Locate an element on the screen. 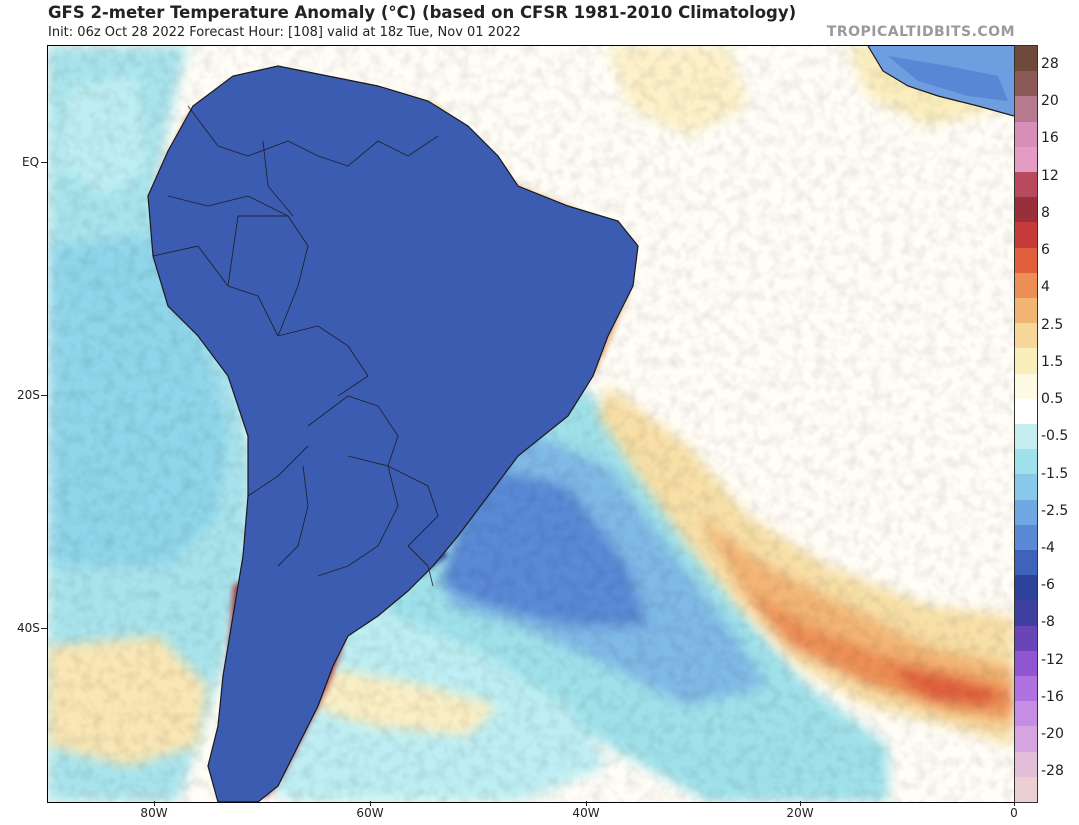 This screenshot has height=825, width=1079. colorbar-label: 2.5 is located at coordinates (1052, 324).